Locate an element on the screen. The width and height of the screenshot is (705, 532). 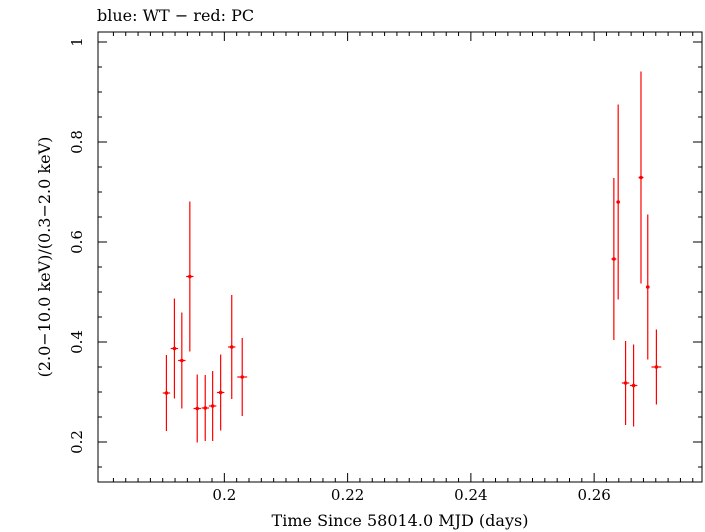
y-tick-label: 0.2 is located at coordinates (77, 442).